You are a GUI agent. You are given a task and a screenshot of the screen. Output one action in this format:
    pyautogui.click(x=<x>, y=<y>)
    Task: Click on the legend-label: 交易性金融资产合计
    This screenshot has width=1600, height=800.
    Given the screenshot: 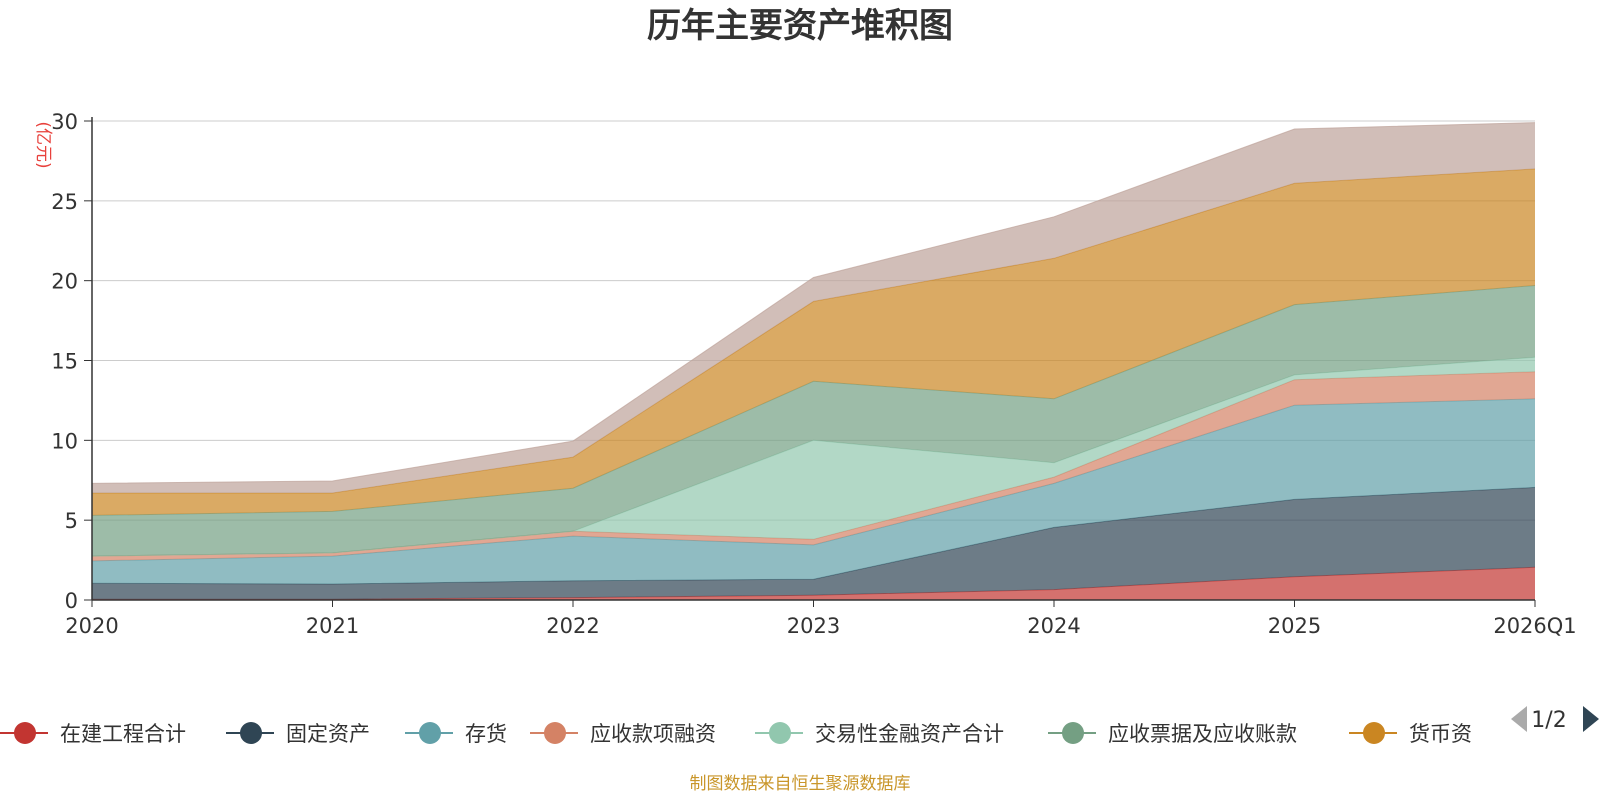 What is the action you would take?
    pyautogui.click(x=909, y=734)
    